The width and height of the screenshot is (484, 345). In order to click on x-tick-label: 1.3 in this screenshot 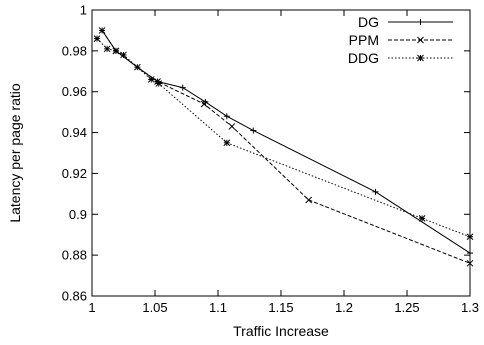, I will do `click(470, 307)`.